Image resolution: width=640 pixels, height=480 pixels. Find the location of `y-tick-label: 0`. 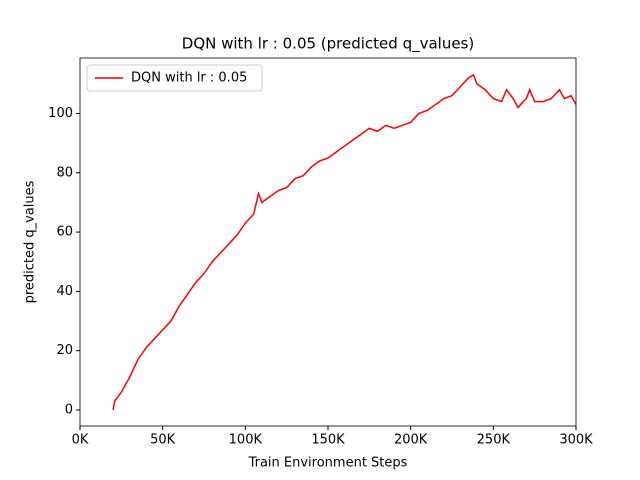

y-tick-label: 0 is located at coordinates (69, 409).